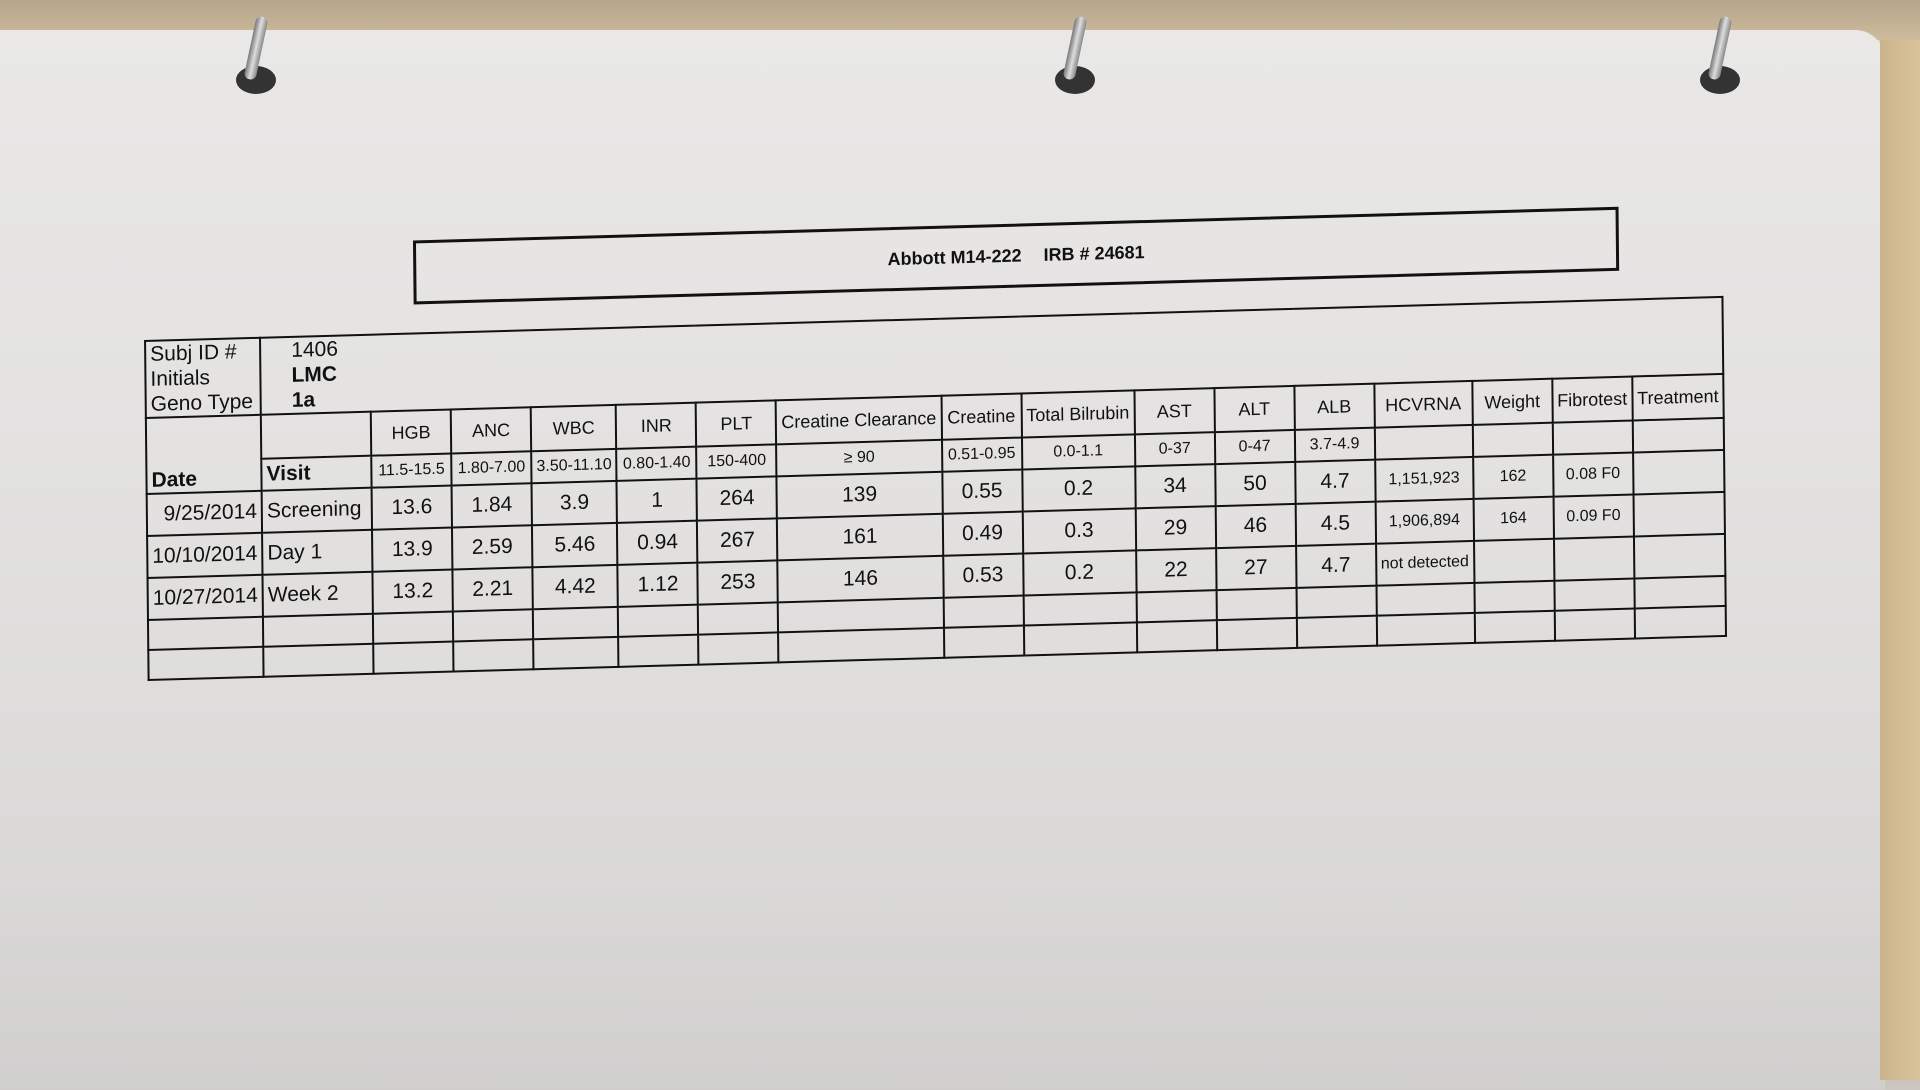  Describe the element at coordinates (1513, 518) in the screenshot. I see `table-cell: 164` at that location.